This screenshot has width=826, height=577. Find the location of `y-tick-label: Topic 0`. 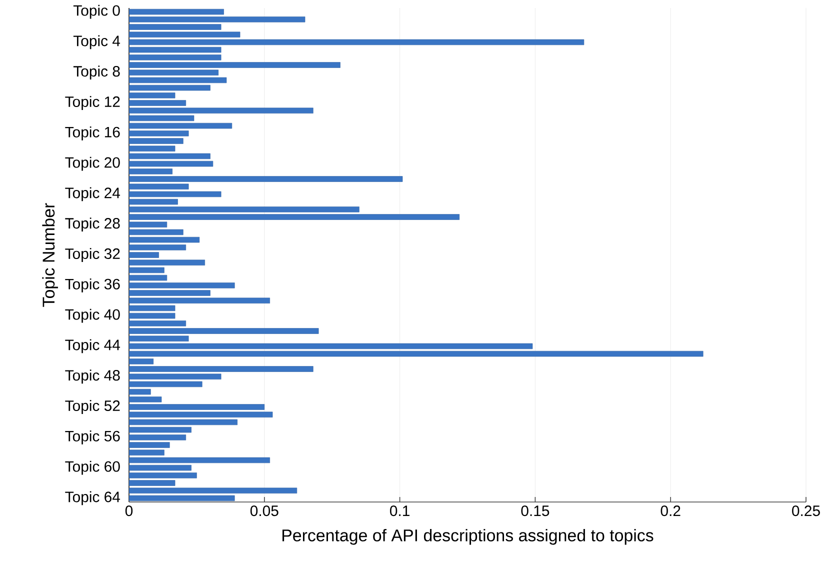

y-tick-label: Topic 0 is located at coordinates (96, 11).